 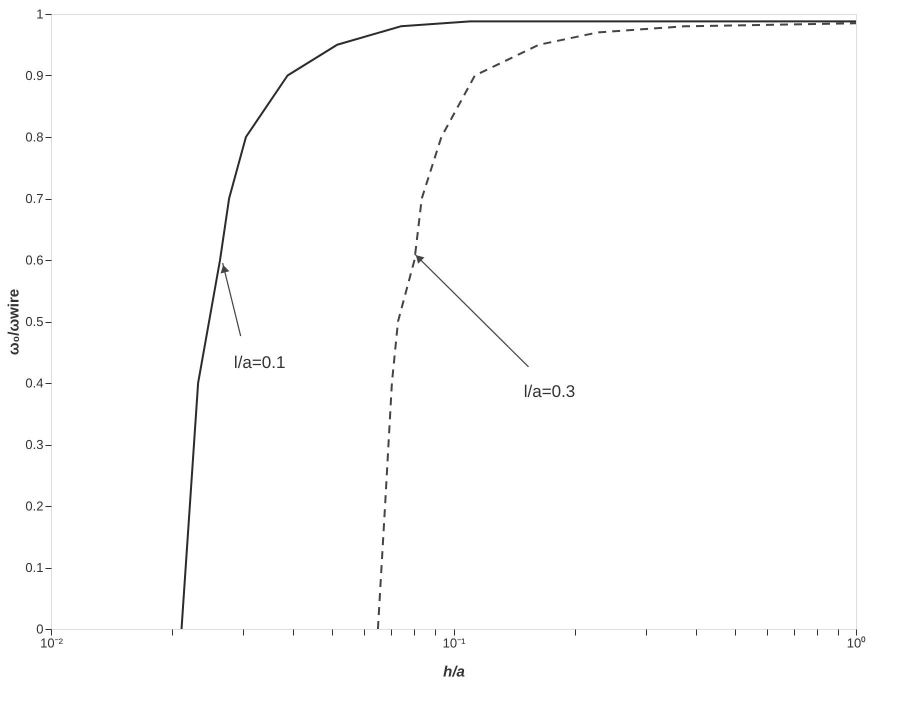 I want to click on y-tick-label: 0.4, so click(x=34, y=383).